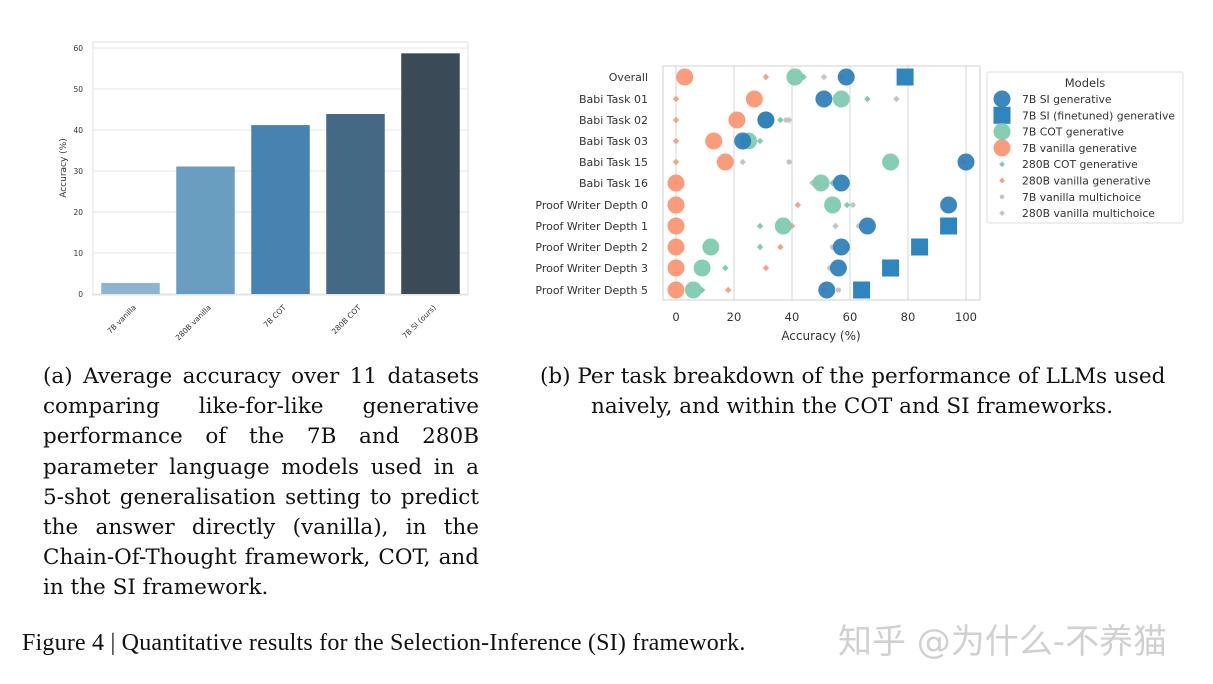 The height and width of the screenshot is (684, 1213). Describe the element at coordinates (64, 168) in the screenshot. I see `bar-chart-y-label: Accuracy (%)` at that location.